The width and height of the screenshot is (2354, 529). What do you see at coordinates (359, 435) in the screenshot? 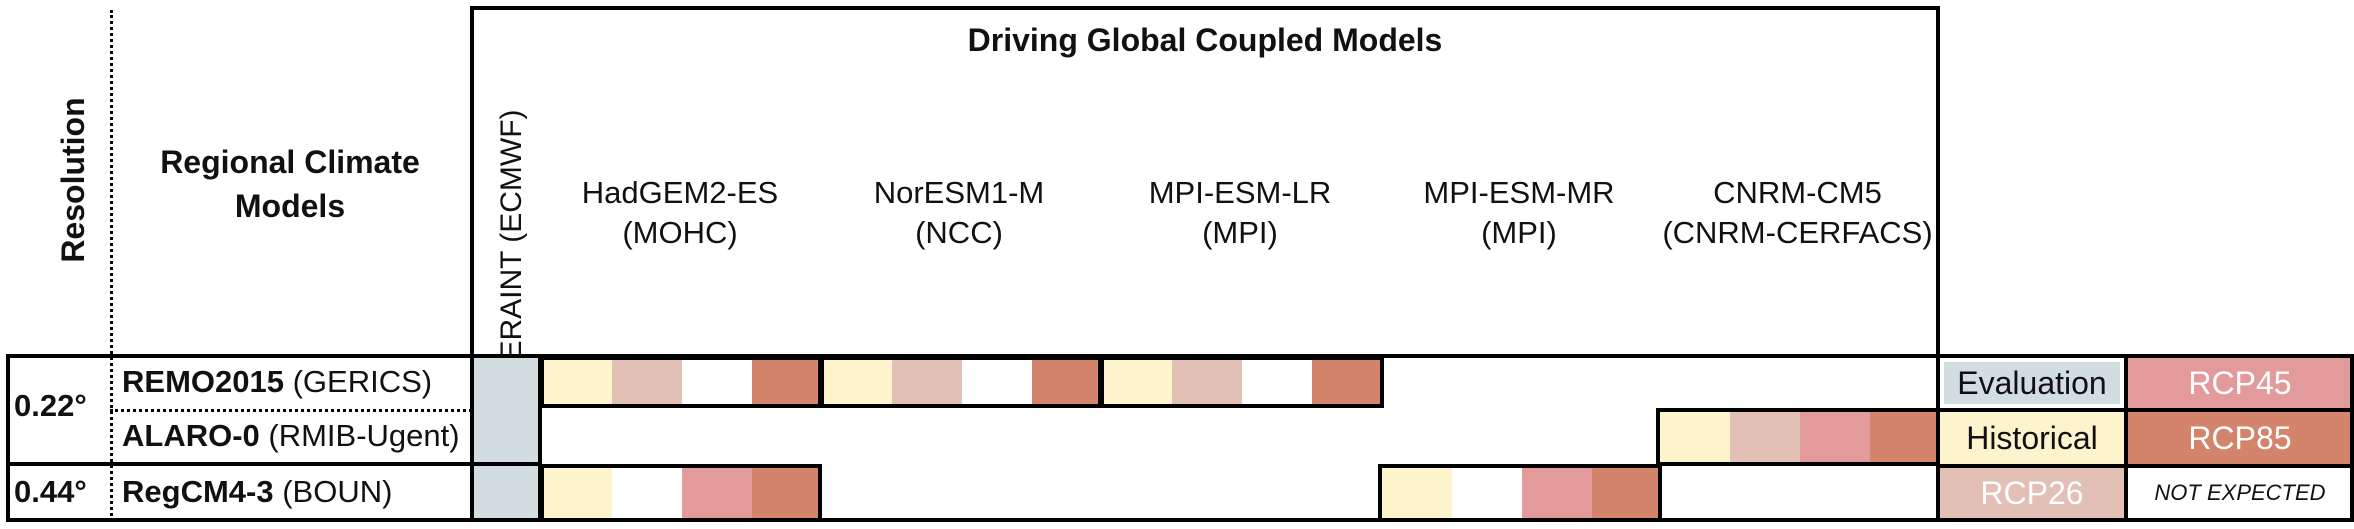
I see `rcm-inst: (RMIB-Ugent)` at bounding box center [359, 435].